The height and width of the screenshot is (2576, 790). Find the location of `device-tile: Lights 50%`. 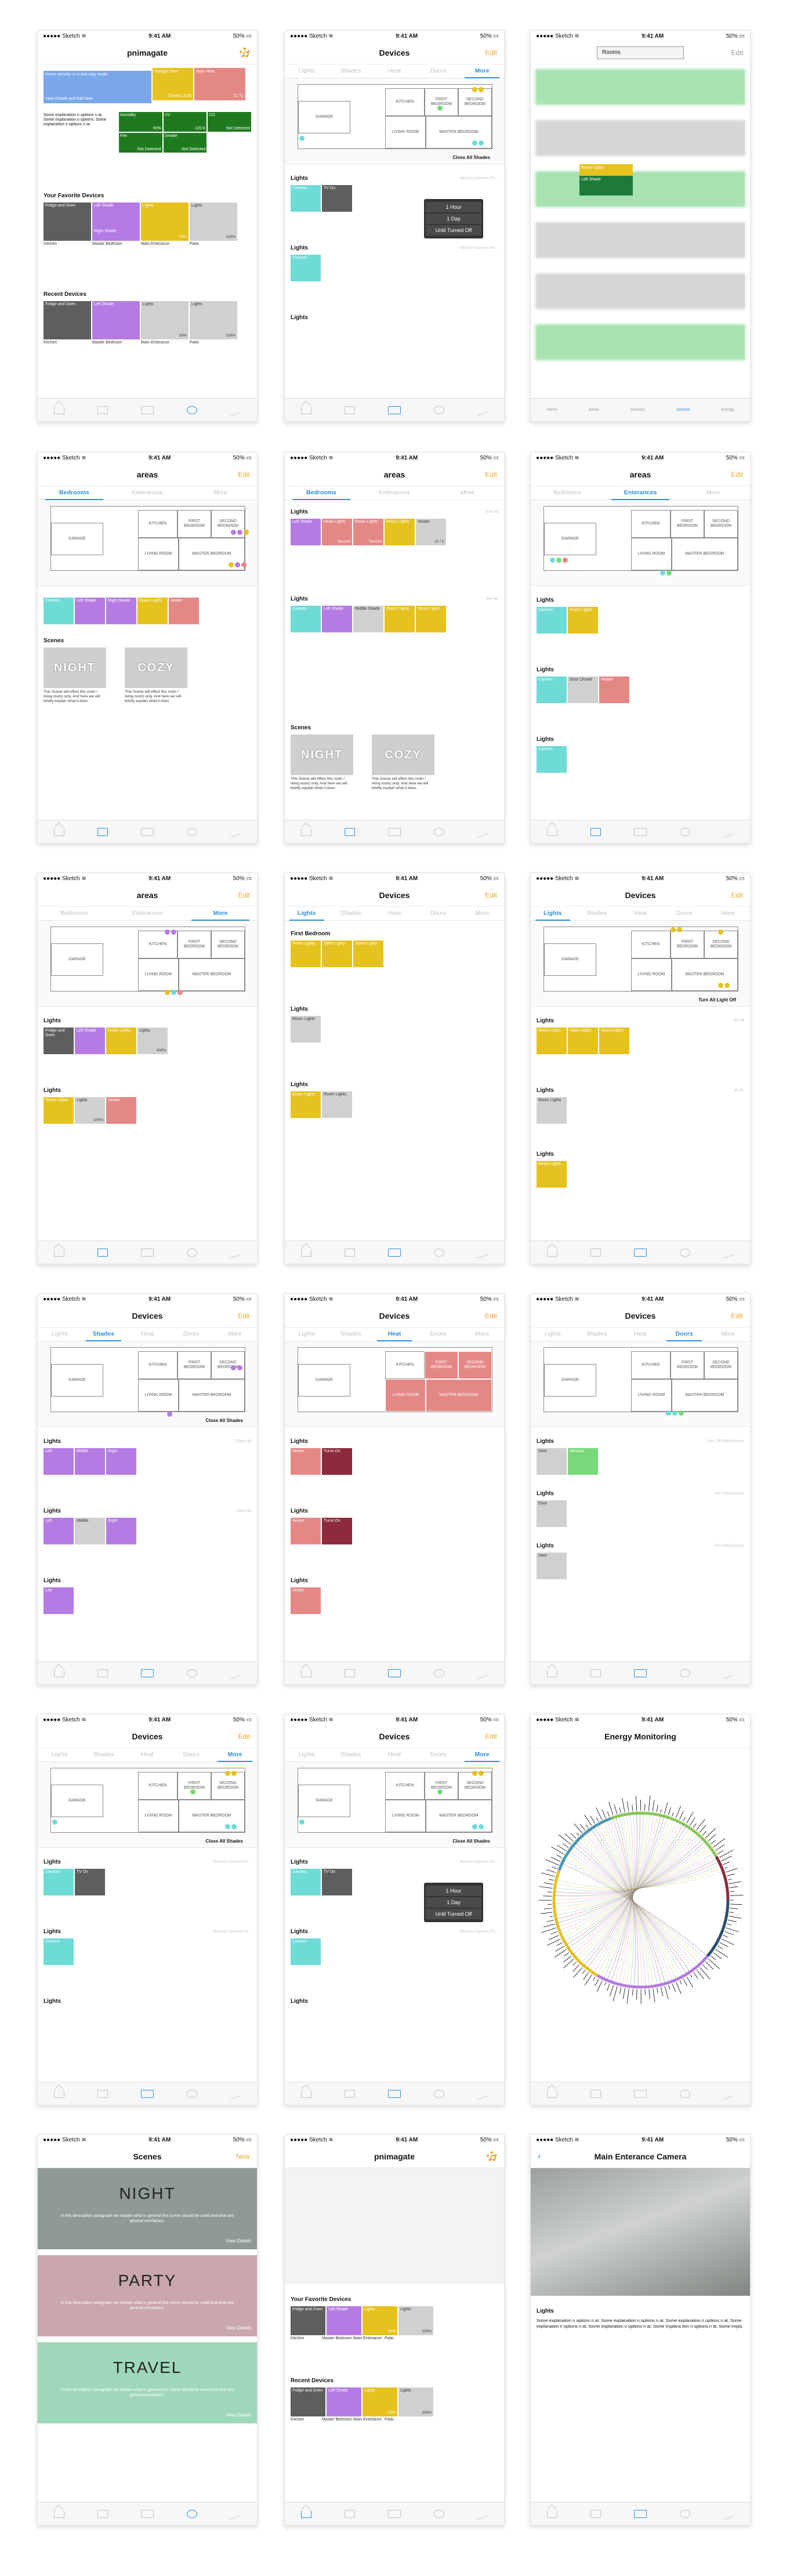

device-tile: Lights 50% is located at coordinates (380, 2401).